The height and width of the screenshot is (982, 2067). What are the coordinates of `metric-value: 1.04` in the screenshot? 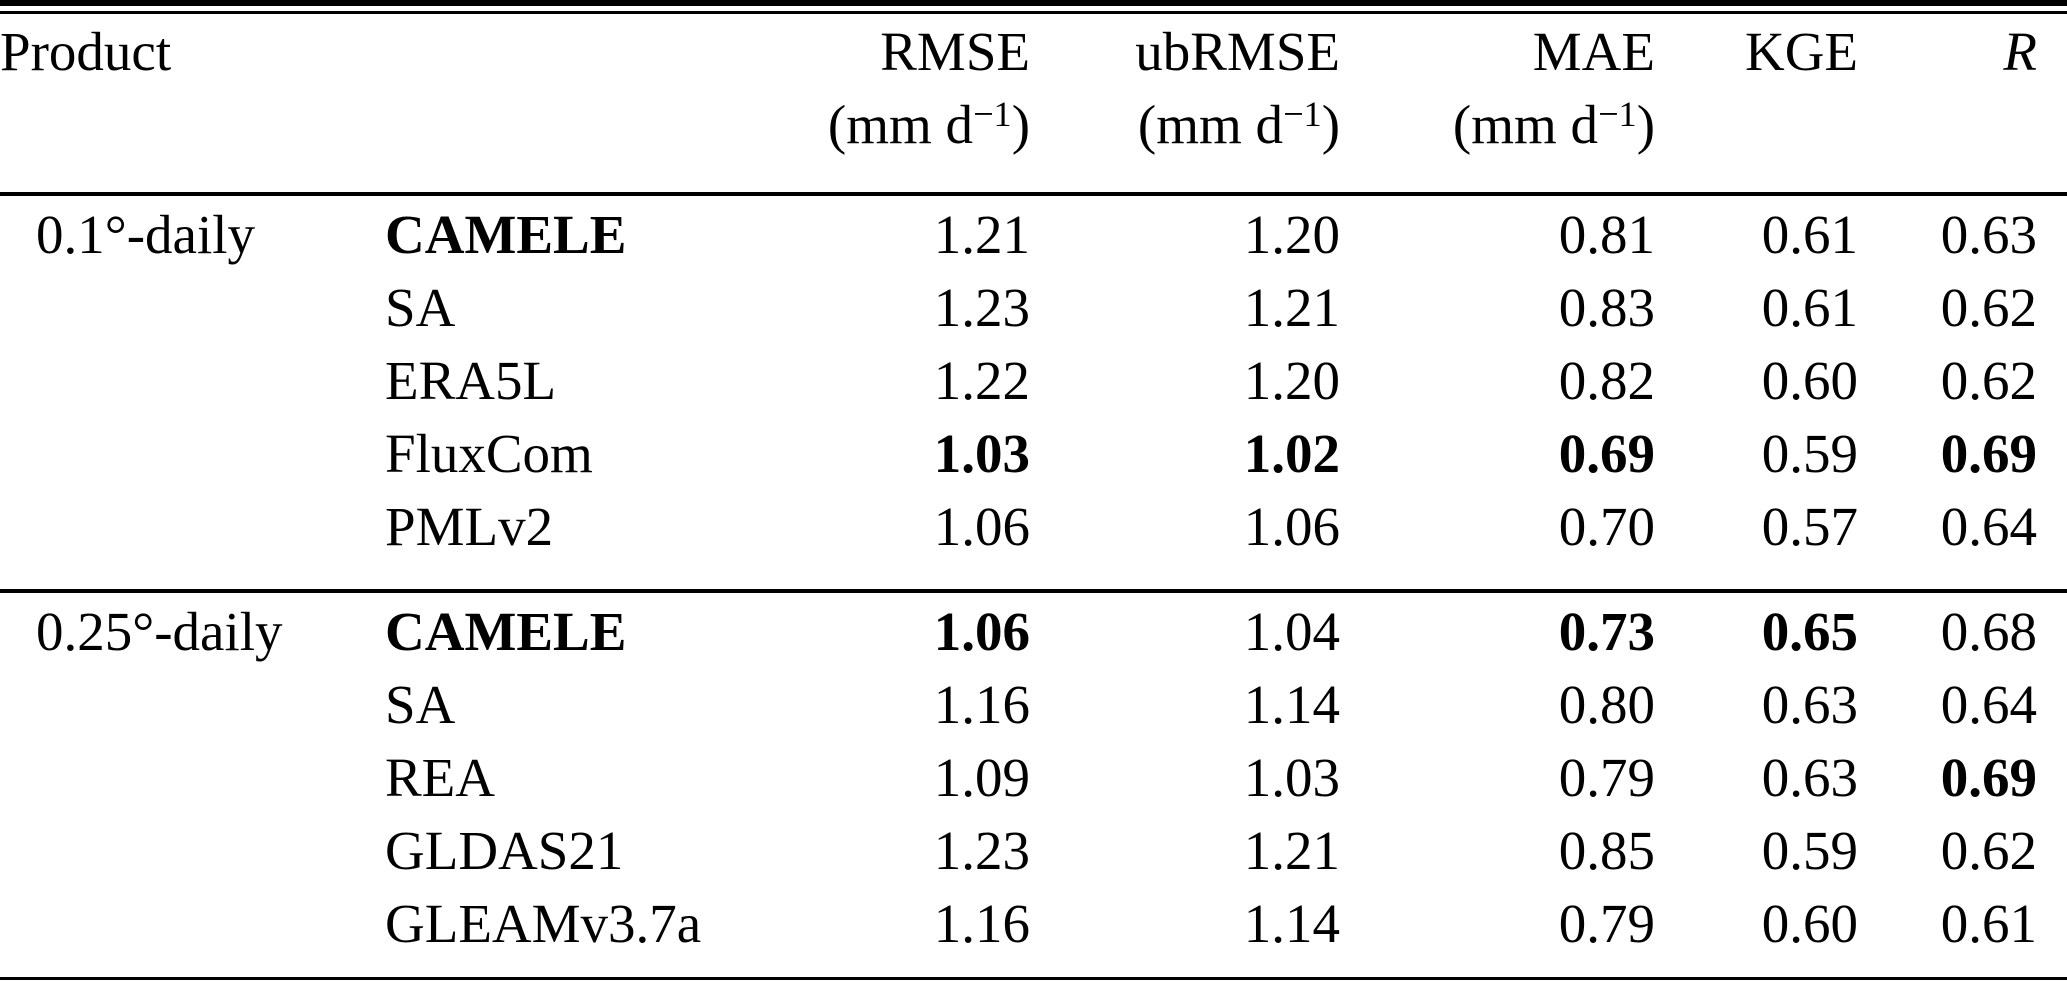 It's located at (1292, 631).